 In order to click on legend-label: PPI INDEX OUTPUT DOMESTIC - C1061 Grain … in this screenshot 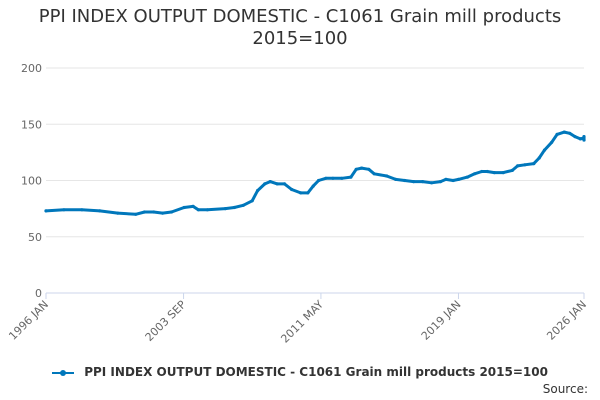, I will do `click(316, 372)`.